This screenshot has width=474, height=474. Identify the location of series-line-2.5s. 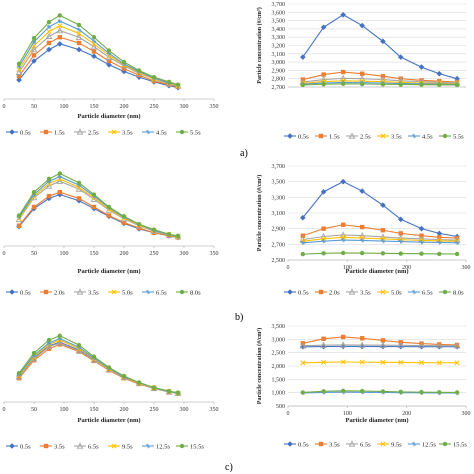
(380, 80).